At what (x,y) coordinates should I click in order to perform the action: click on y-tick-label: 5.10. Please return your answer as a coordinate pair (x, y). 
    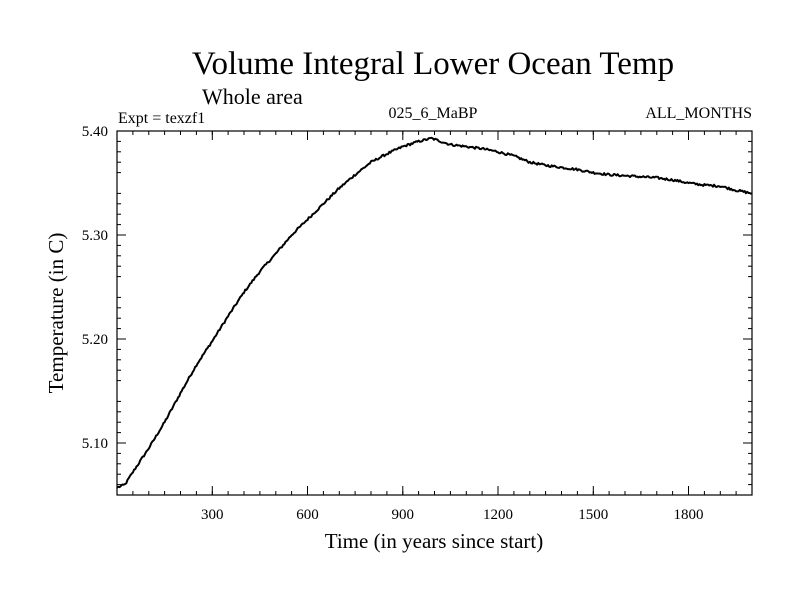
    Looking at the image, I should click on (95, 444).